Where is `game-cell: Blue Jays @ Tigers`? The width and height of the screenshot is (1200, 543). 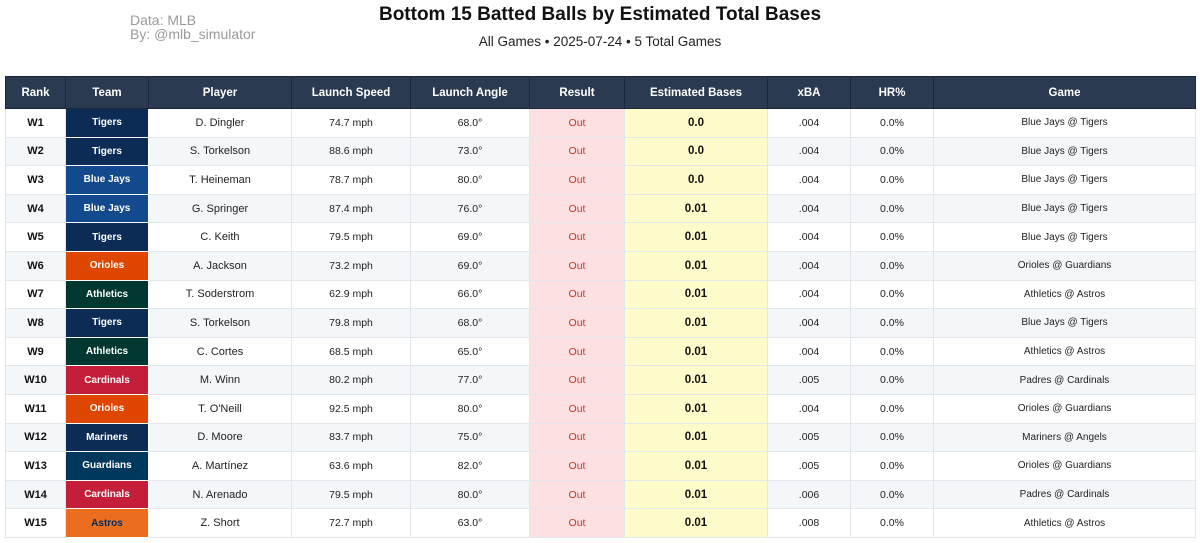
game-cell: Blue Jays @ Tigers is located at coordinates (1064, 323).